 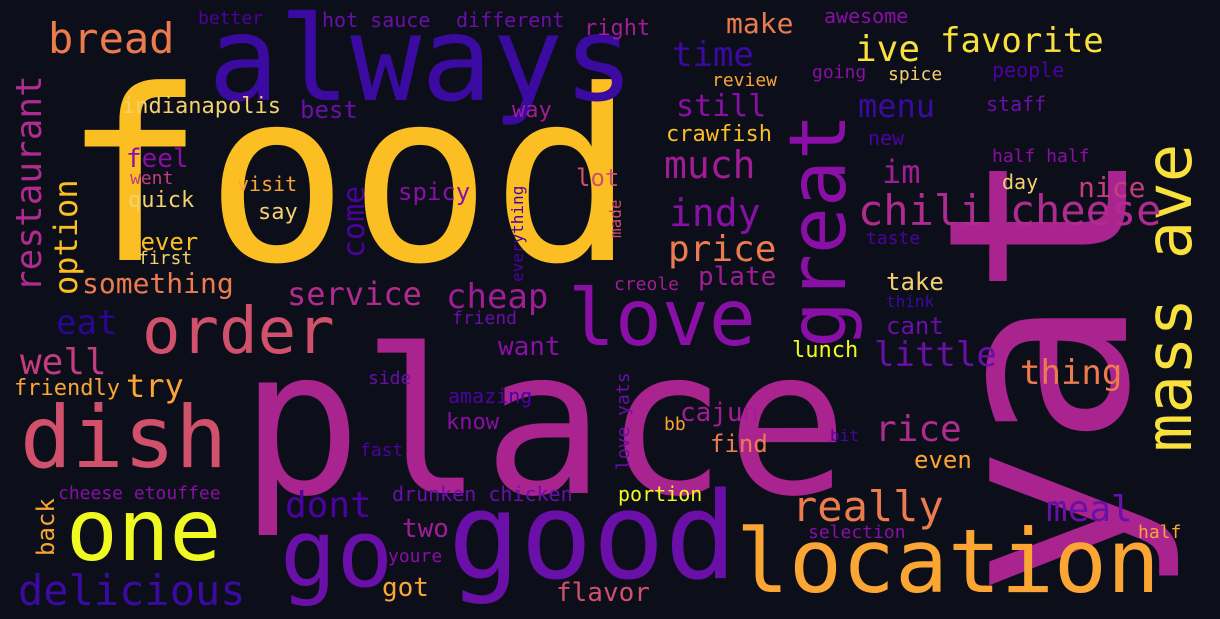 I want to click on word-eat: eat, so click(x=87, y=323).